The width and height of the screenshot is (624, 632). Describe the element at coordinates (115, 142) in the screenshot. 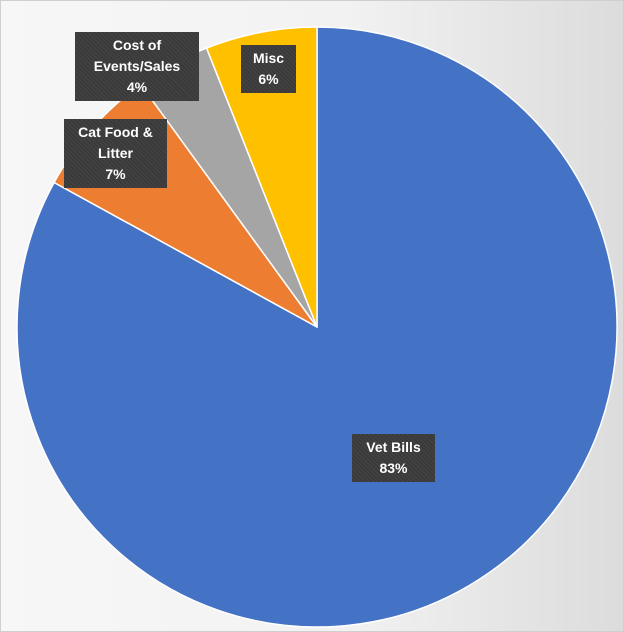

I see `label-cat-food-name: Cat Food & Litter` at that location.